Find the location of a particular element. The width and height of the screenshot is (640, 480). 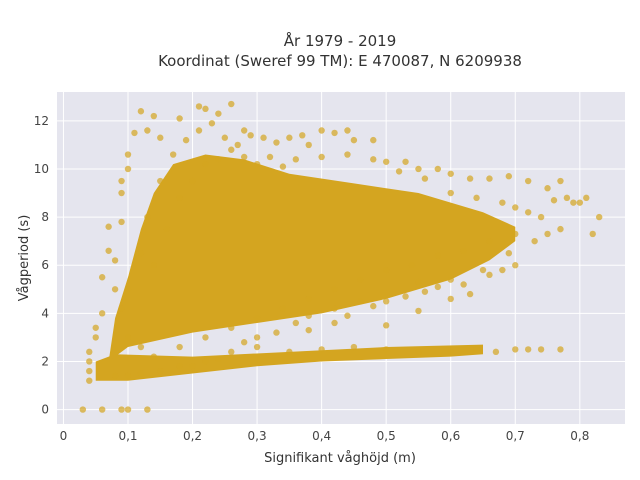

x-axis-label: Signifikant våghöjd (m) is located at coordinates (340, 458).